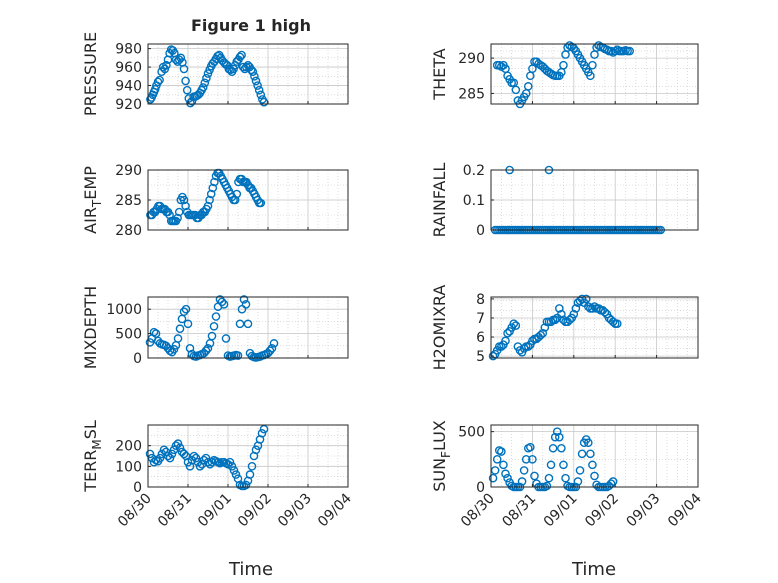 This screenshot has width=778, height=583. What do you see at coordinates (439, 200) in the screenshot?
I see `y-axis-label: RAINFALL` at bounding box center [439, 200].